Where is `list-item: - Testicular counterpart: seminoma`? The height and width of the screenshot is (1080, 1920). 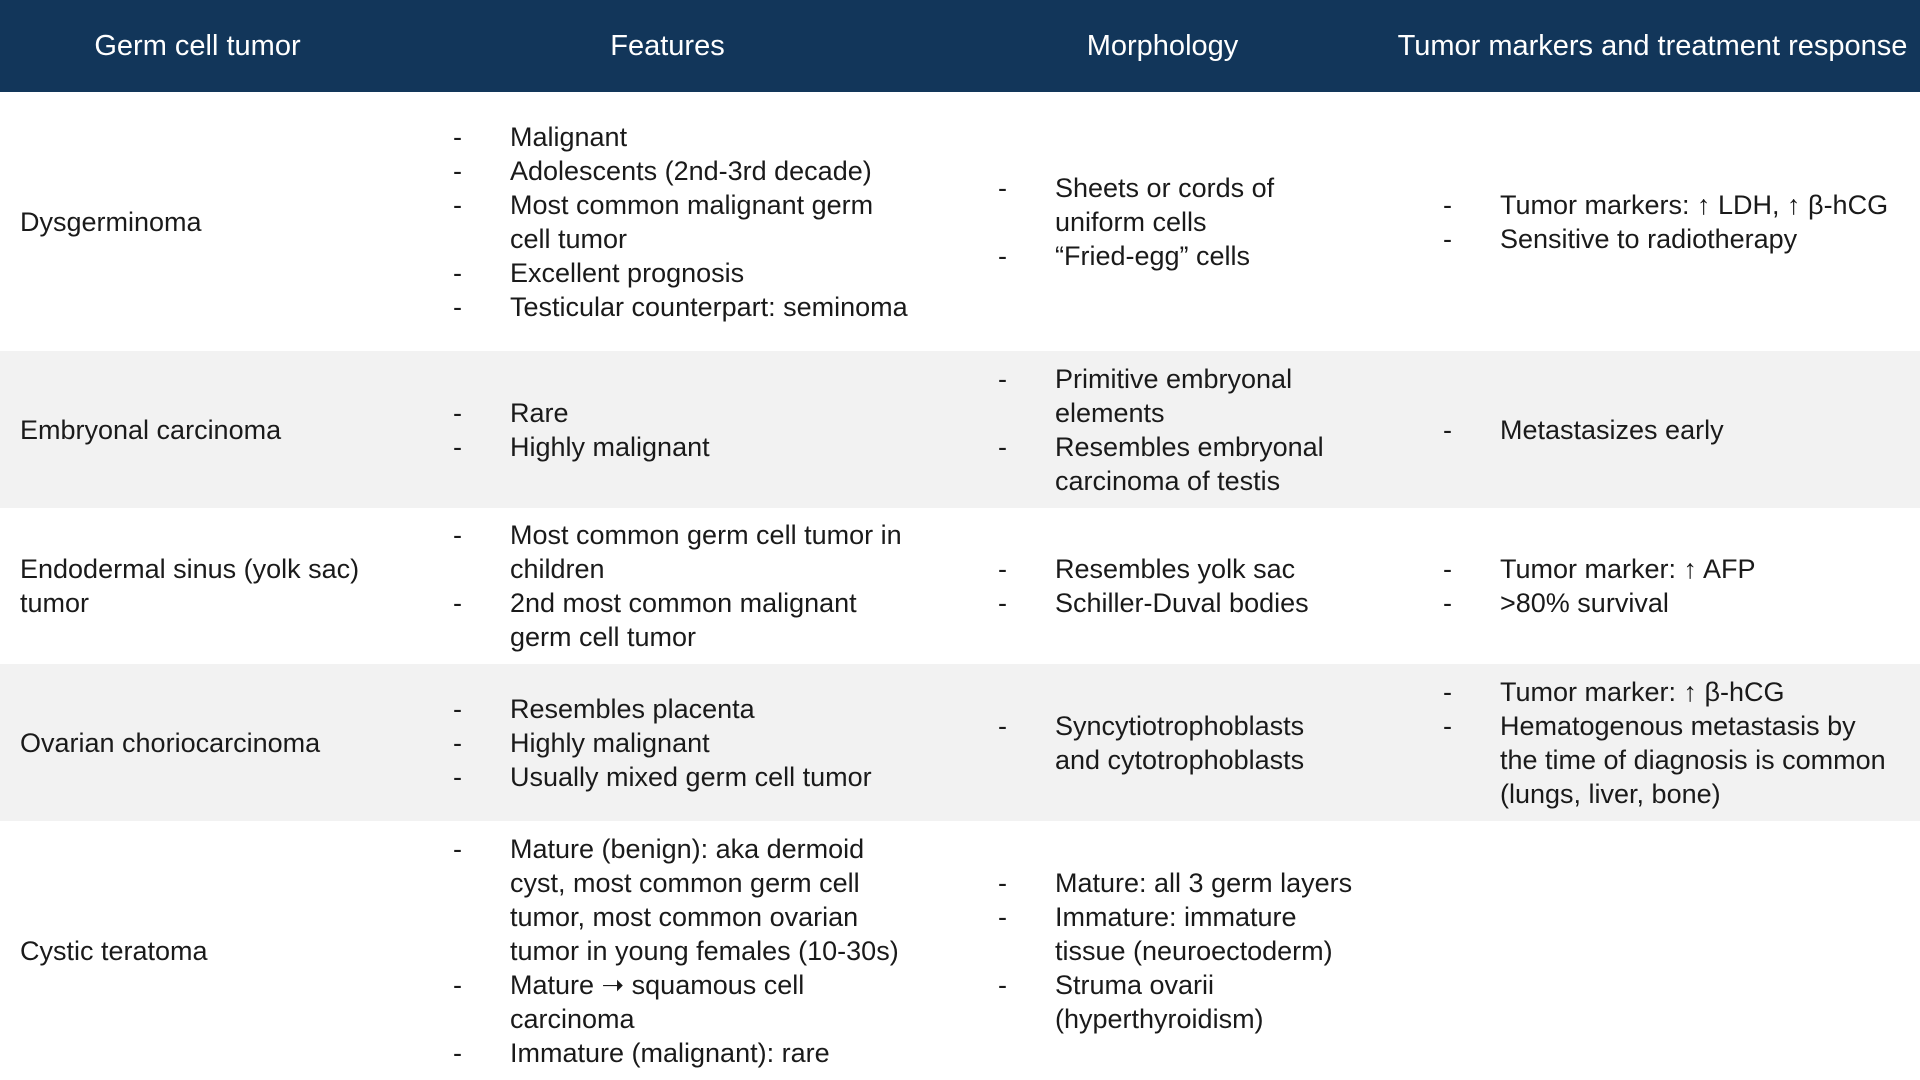 list-item: - Testicular counterpart: seminoma is located at coordinates (667, 307).